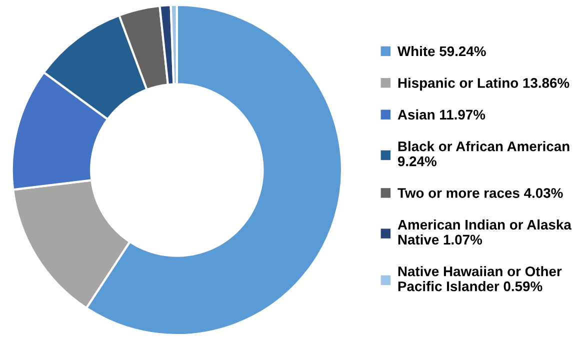  What do you see at coordinates (485, 232) in the screenshot?
I see `legend-label: American Indian or Alaska Native 1.07%` at bounding box center [485, 232].